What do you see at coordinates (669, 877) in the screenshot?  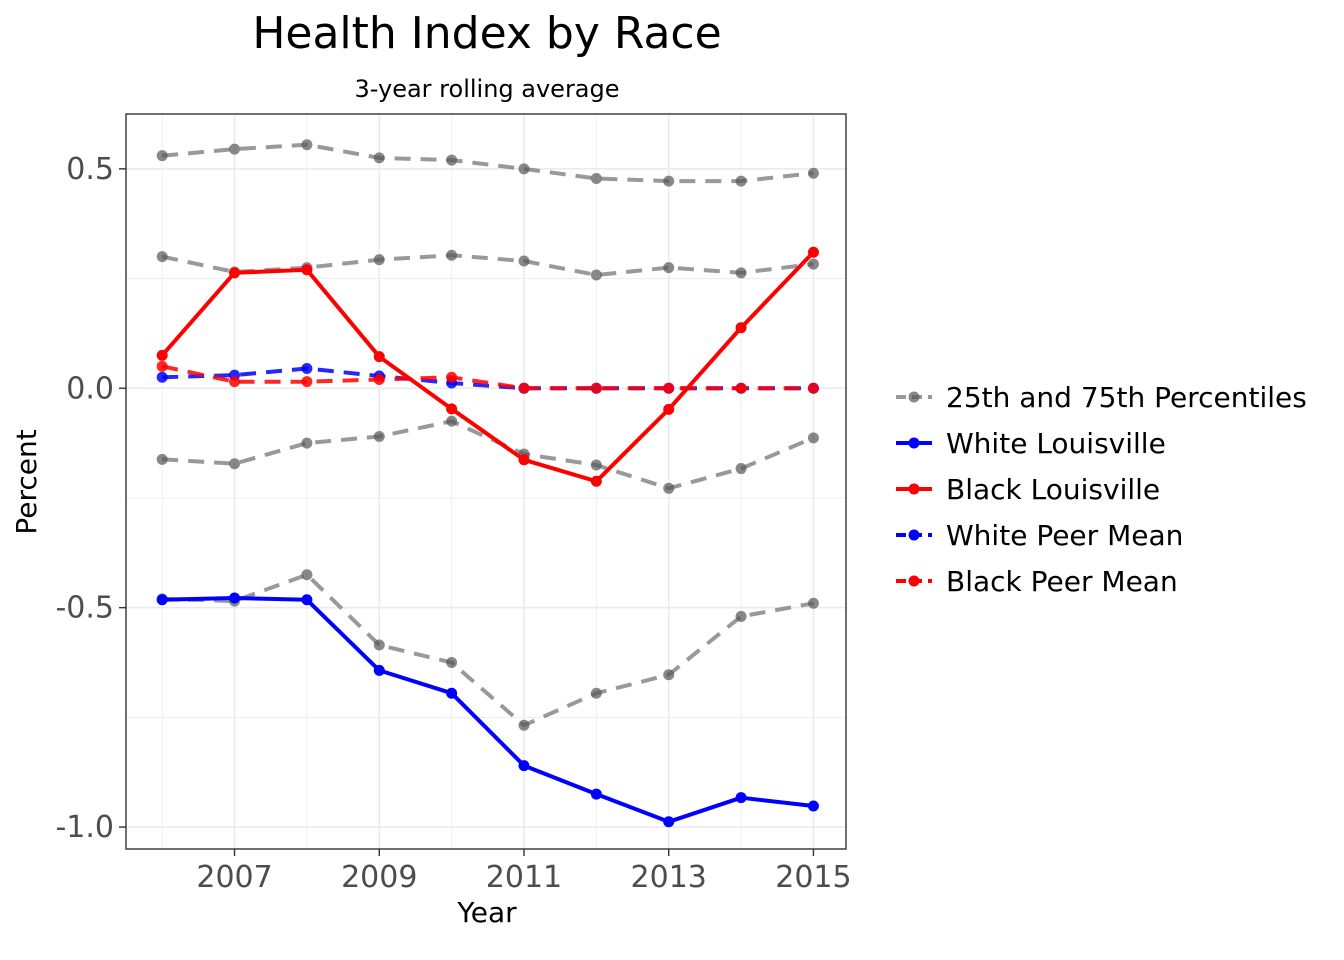 I see `x-tick-label: 2013` at bounding box center [669, 877].